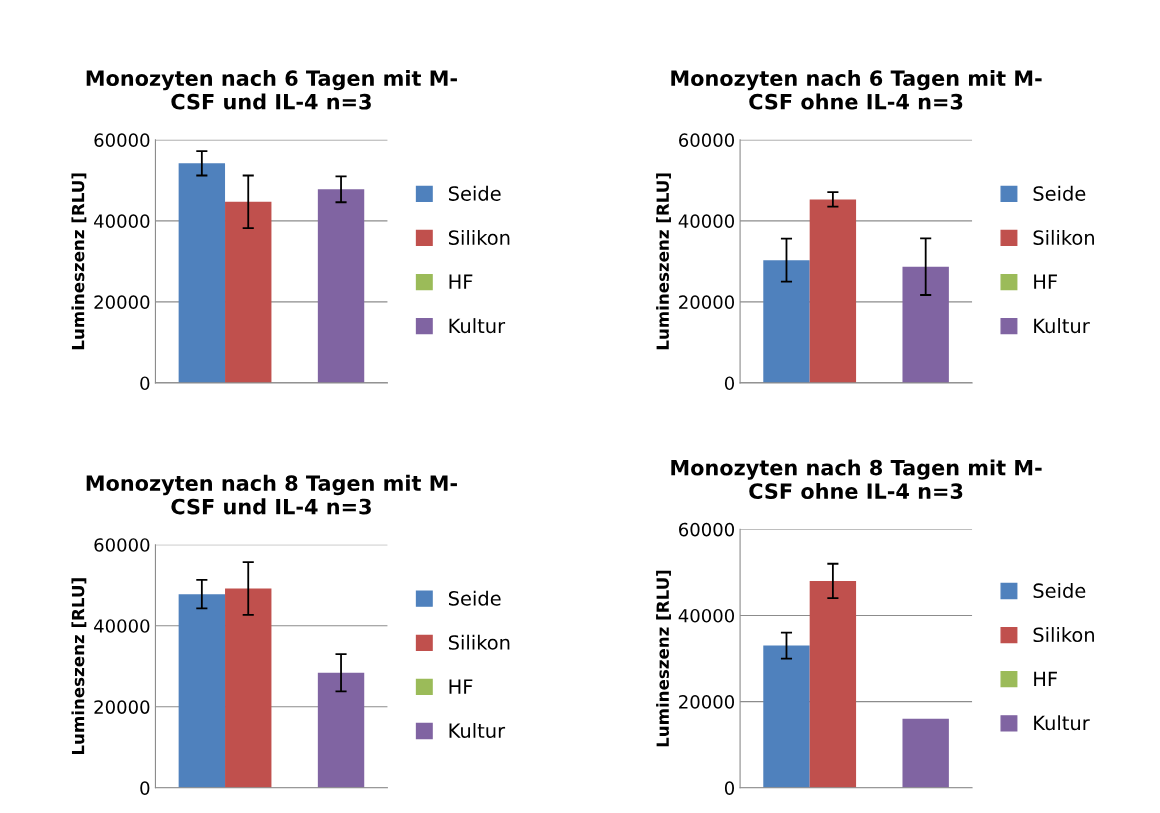  What do you see at coordinates (856, 479) in the screenshot?
I see `chart-title: Monozyten nach 8 Tagen mit M- CSF ohne IL-4 n=3` at bounding box center [856, 479].